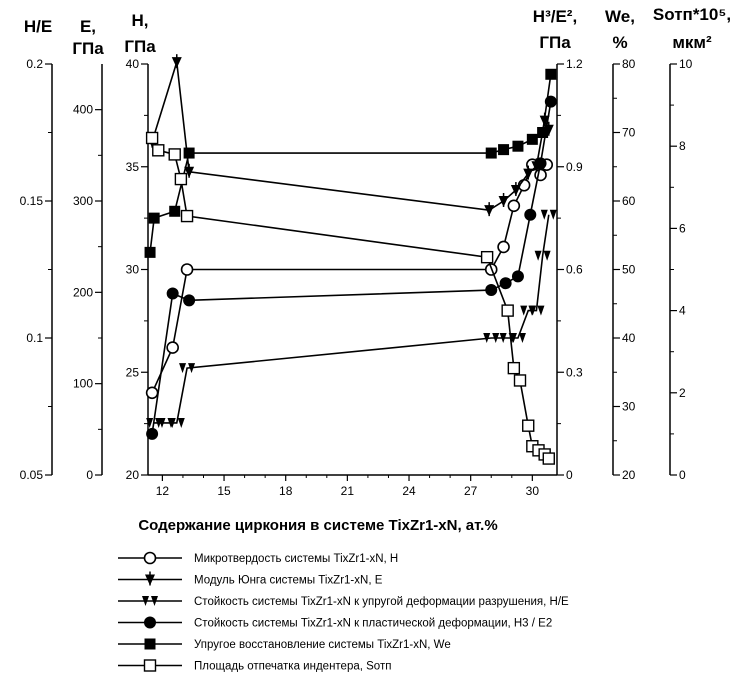 The image size is (743, 691). I want to click on legend-entry: Площадь отпечатка индентера, Sотп, so click(254, 666).